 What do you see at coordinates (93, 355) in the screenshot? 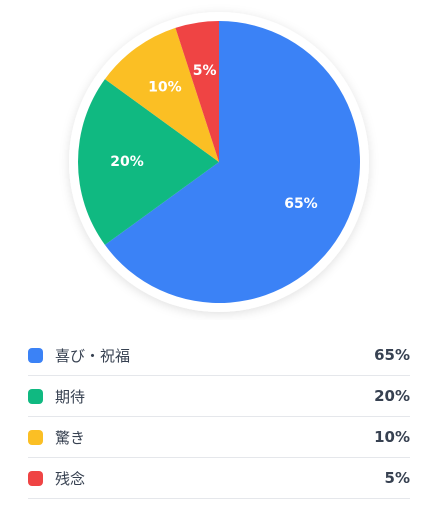
I see `legend-label-joy: 喜び・祝福` at bounding box center [93, 355].